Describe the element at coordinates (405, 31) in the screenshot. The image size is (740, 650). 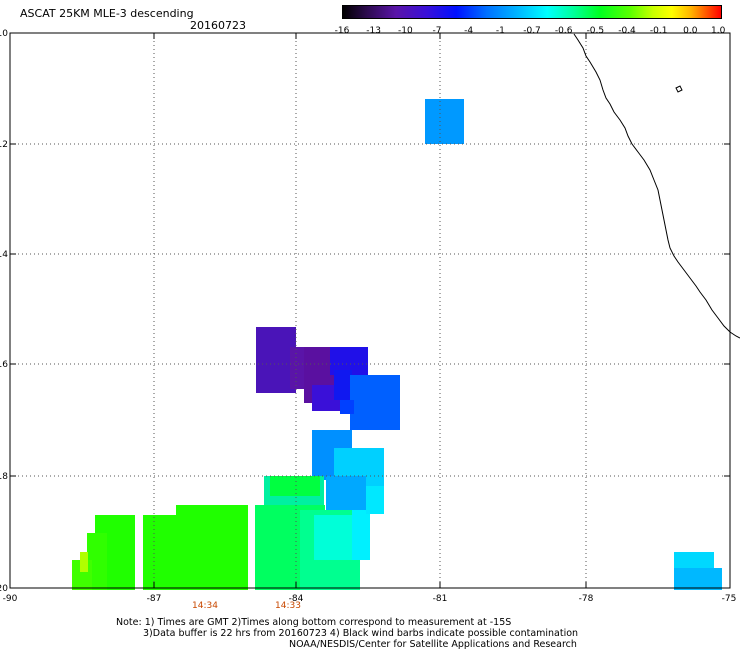
I see `colorbar-tick: -10` at that location.